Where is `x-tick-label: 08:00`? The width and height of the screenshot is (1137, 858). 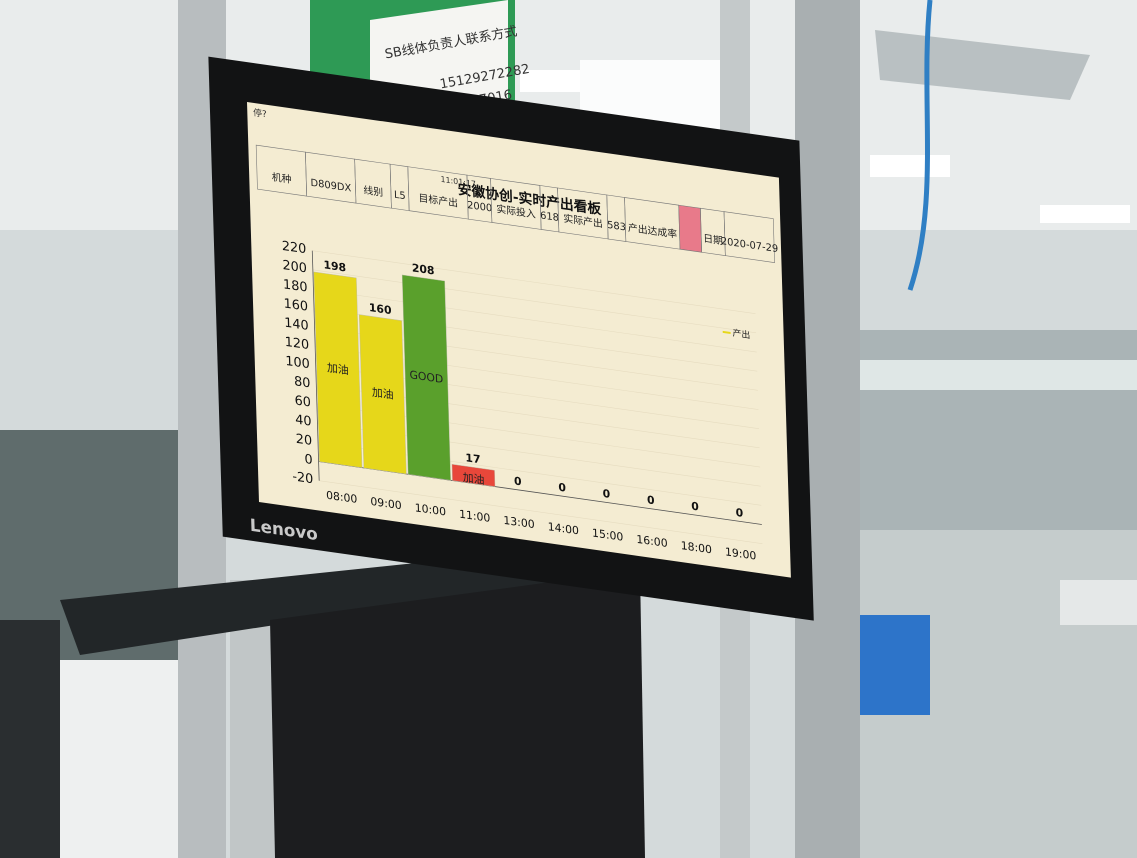
x-tick-label: 08:00 is located at coordinates (342, 497).